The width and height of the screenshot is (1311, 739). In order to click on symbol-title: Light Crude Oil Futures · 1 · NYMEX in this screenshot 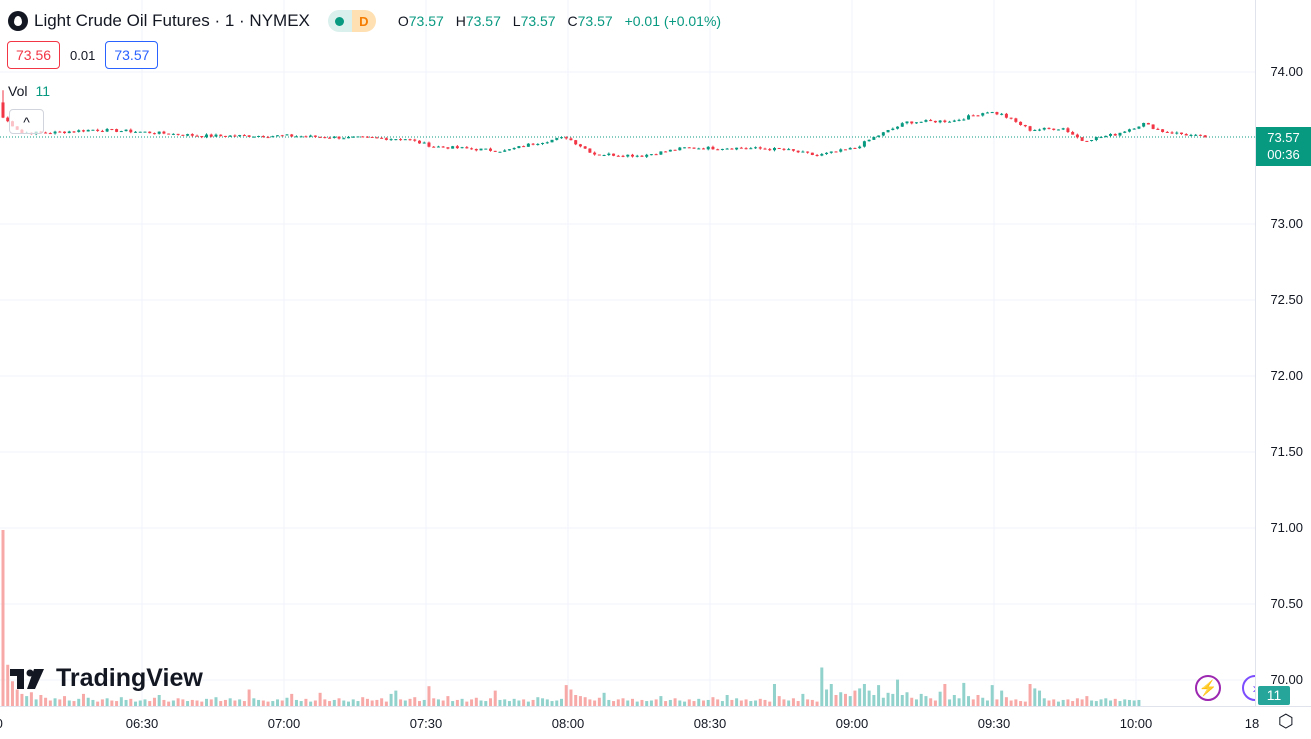, I will do `click(172, 20)`.